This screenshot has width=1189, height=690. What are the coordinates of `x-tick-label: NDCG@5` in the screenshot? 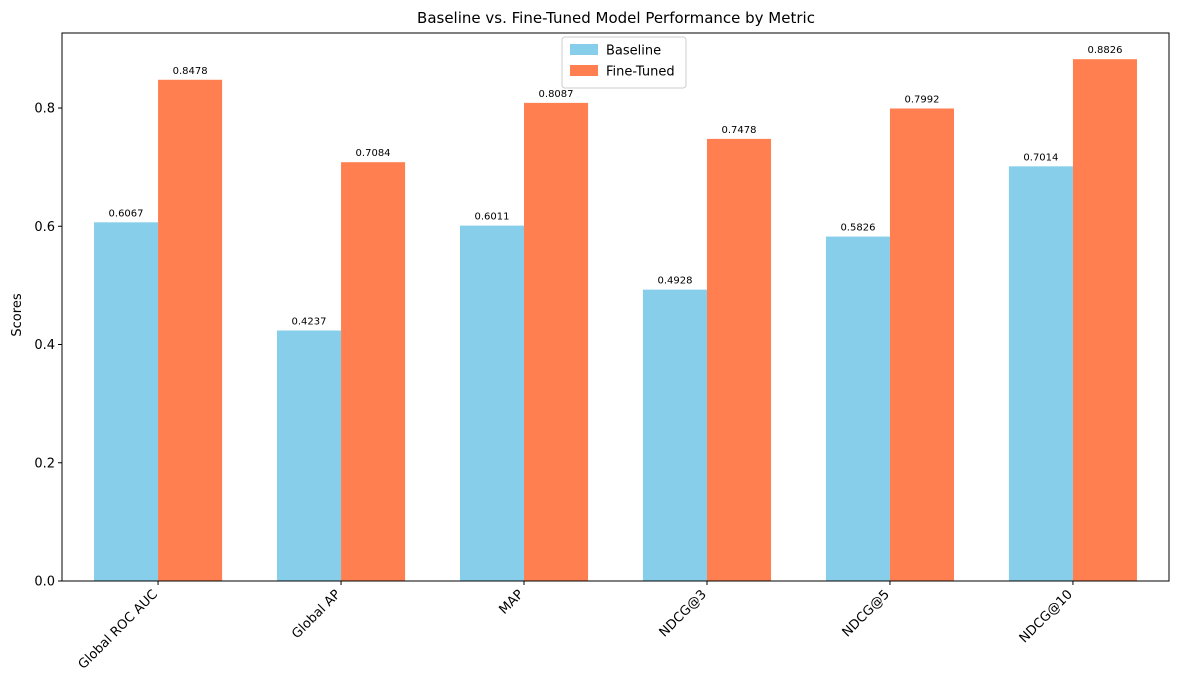 It's located at (866, 613).